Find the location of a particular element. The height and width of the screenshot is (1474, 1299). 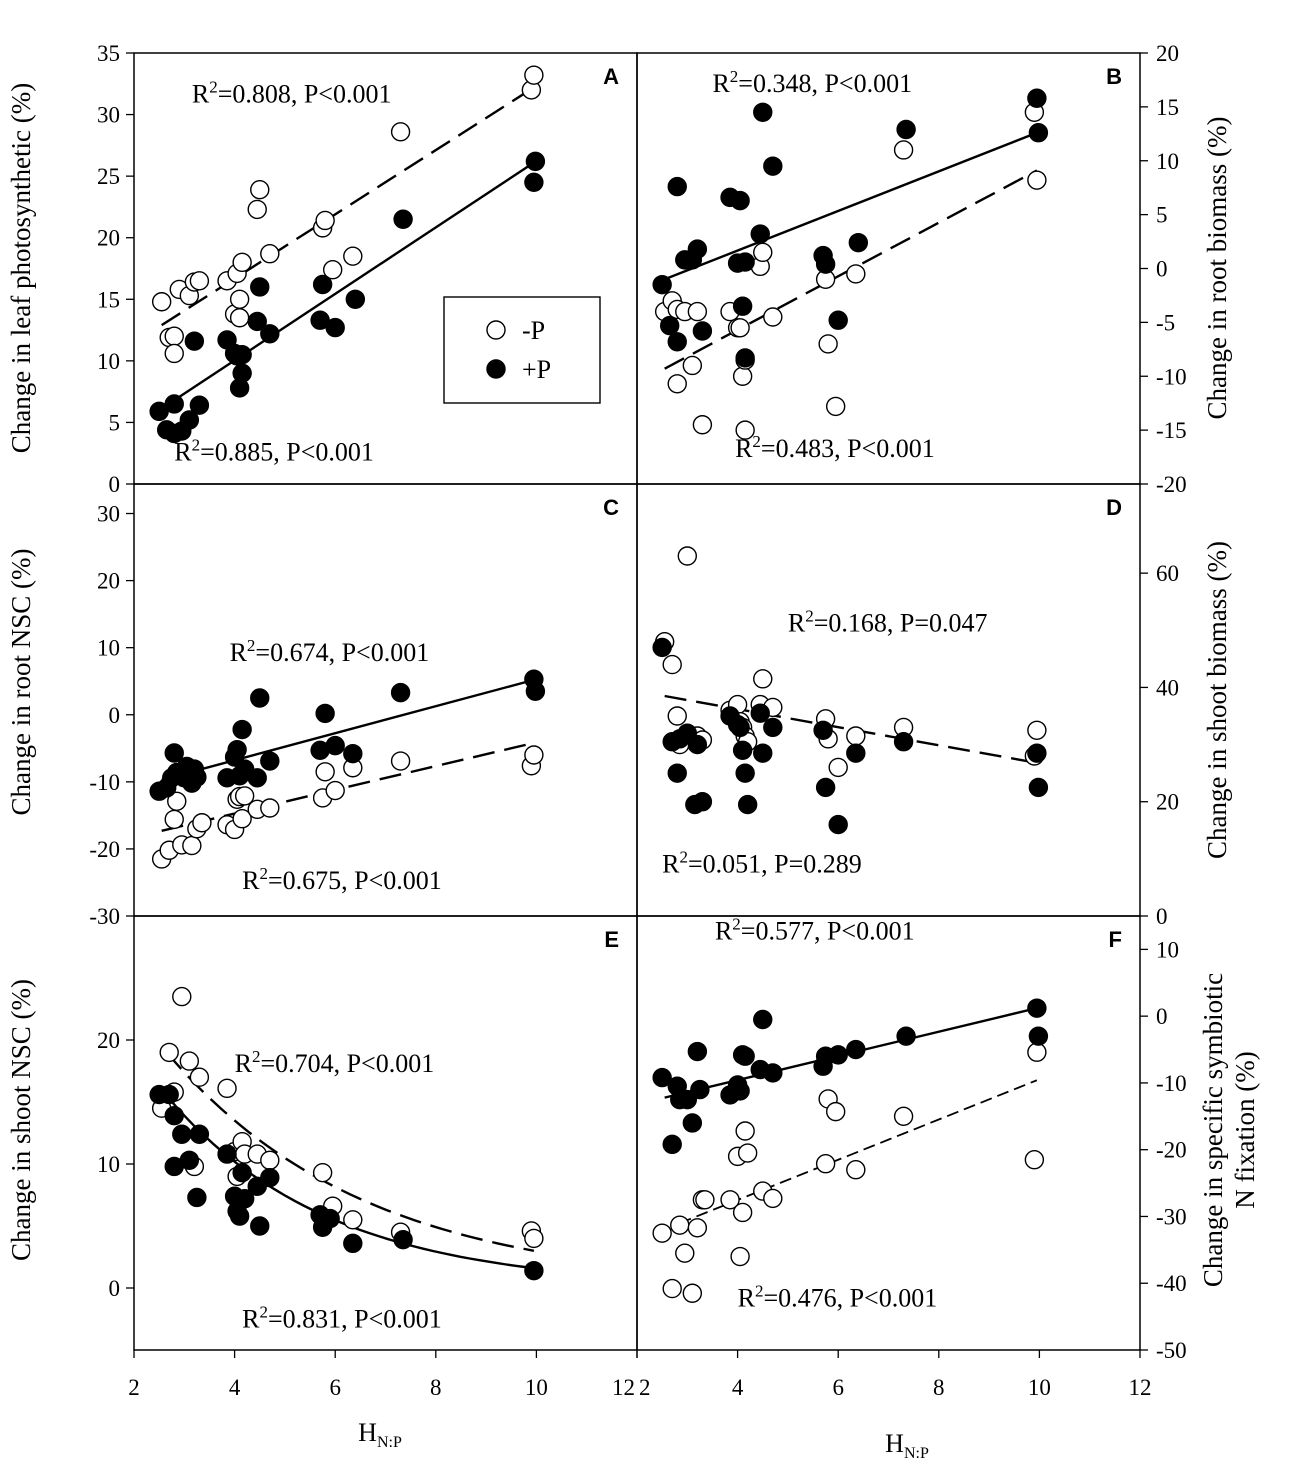

y-tick-label: 5 is located at coordinates (1162, 215).